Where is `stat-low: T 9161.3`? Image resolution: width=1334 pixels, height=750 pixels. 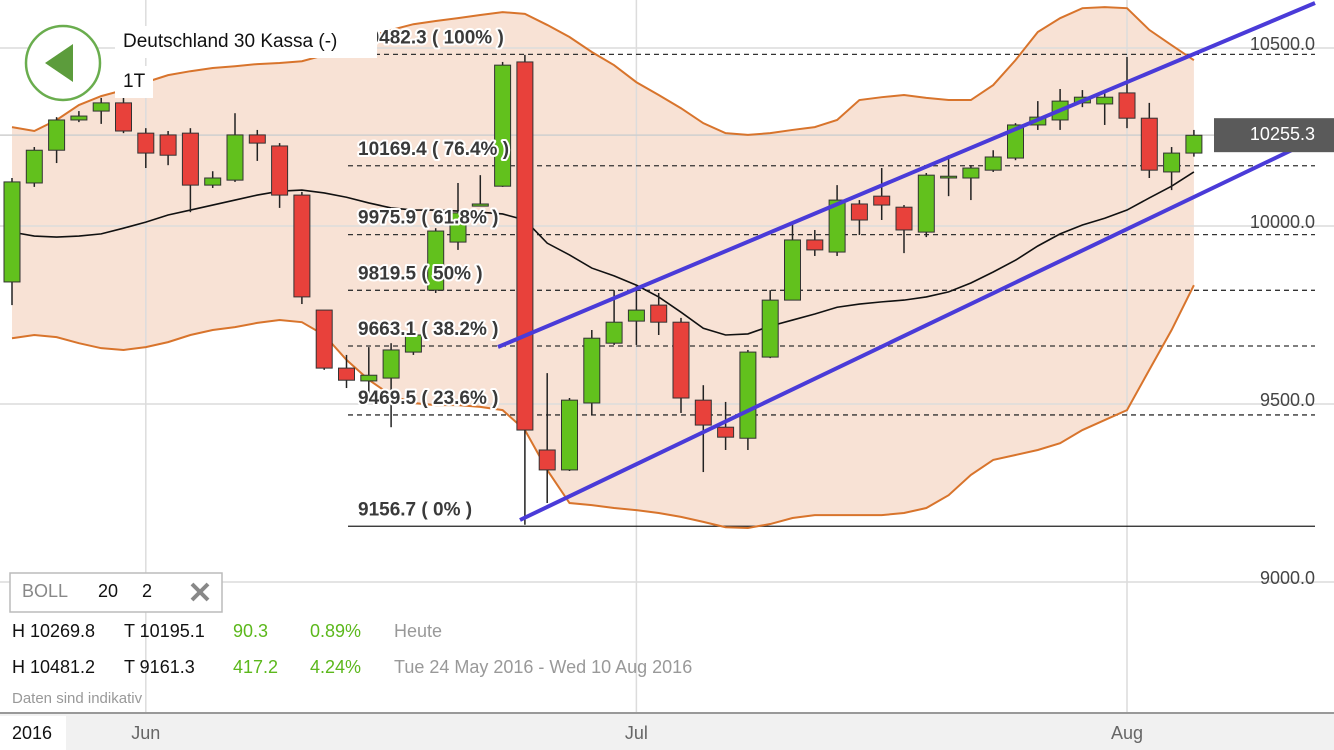 stat-low: T 9161.3 is located at coordinates (159, 667).